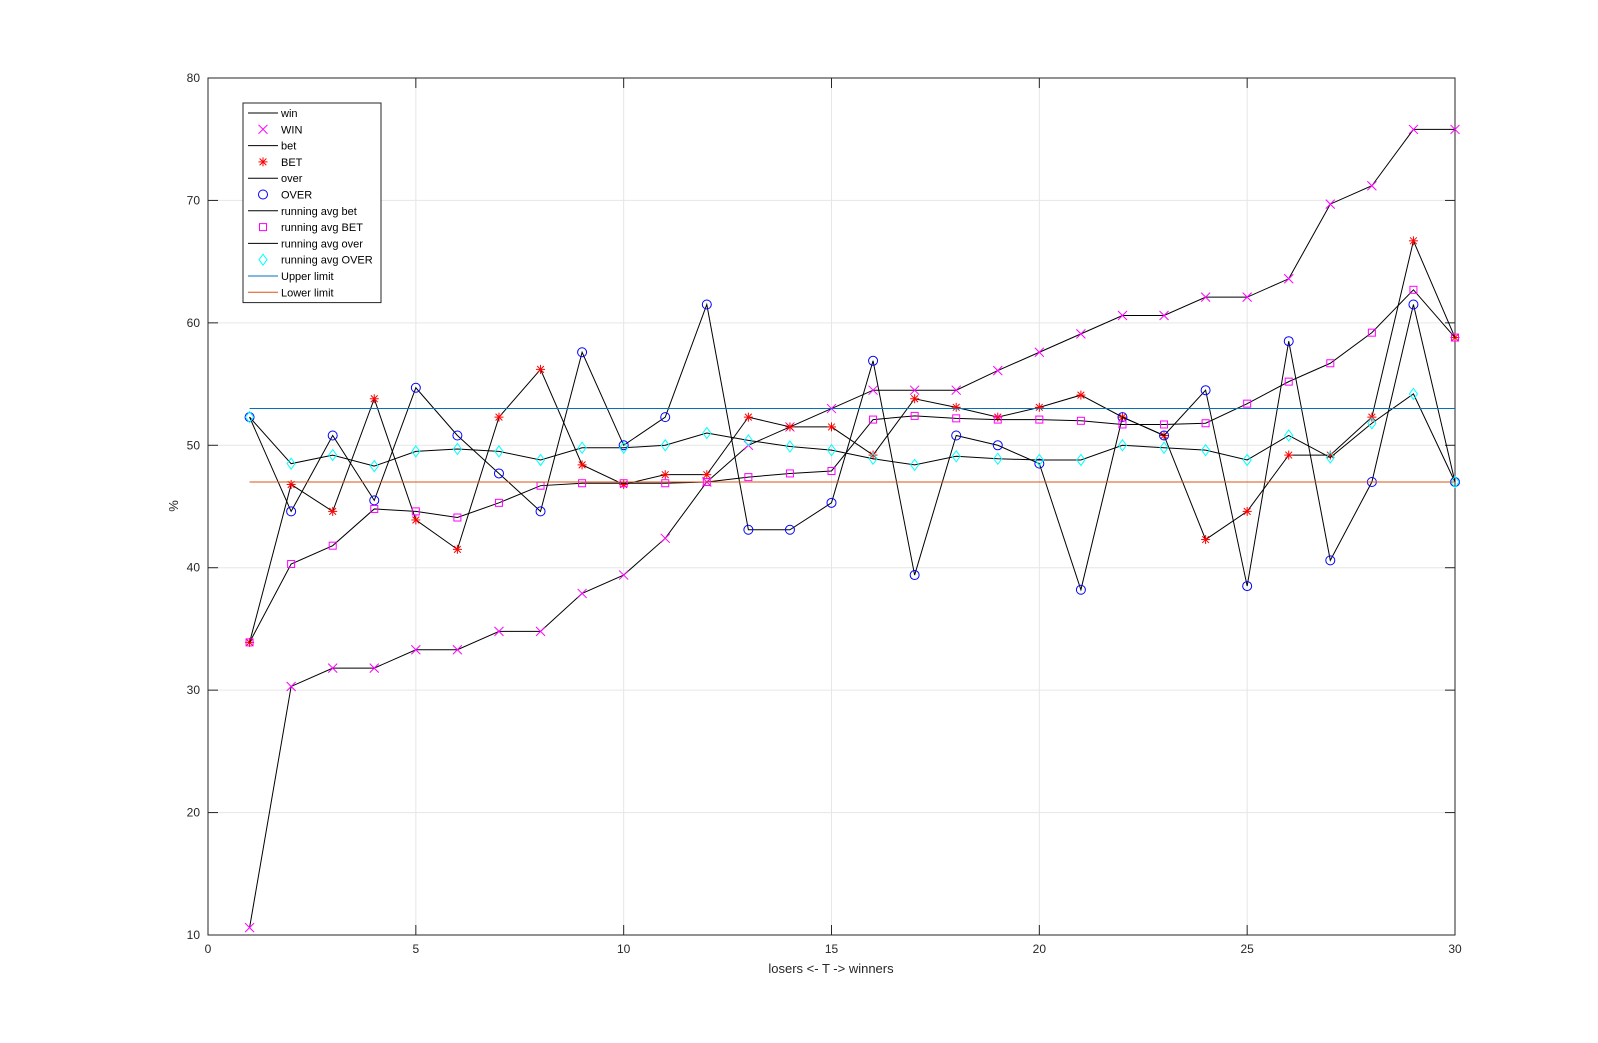 This screenshot has width=1598, height=1043. I want to click on y-tick-label: 10, so click(194, 935).